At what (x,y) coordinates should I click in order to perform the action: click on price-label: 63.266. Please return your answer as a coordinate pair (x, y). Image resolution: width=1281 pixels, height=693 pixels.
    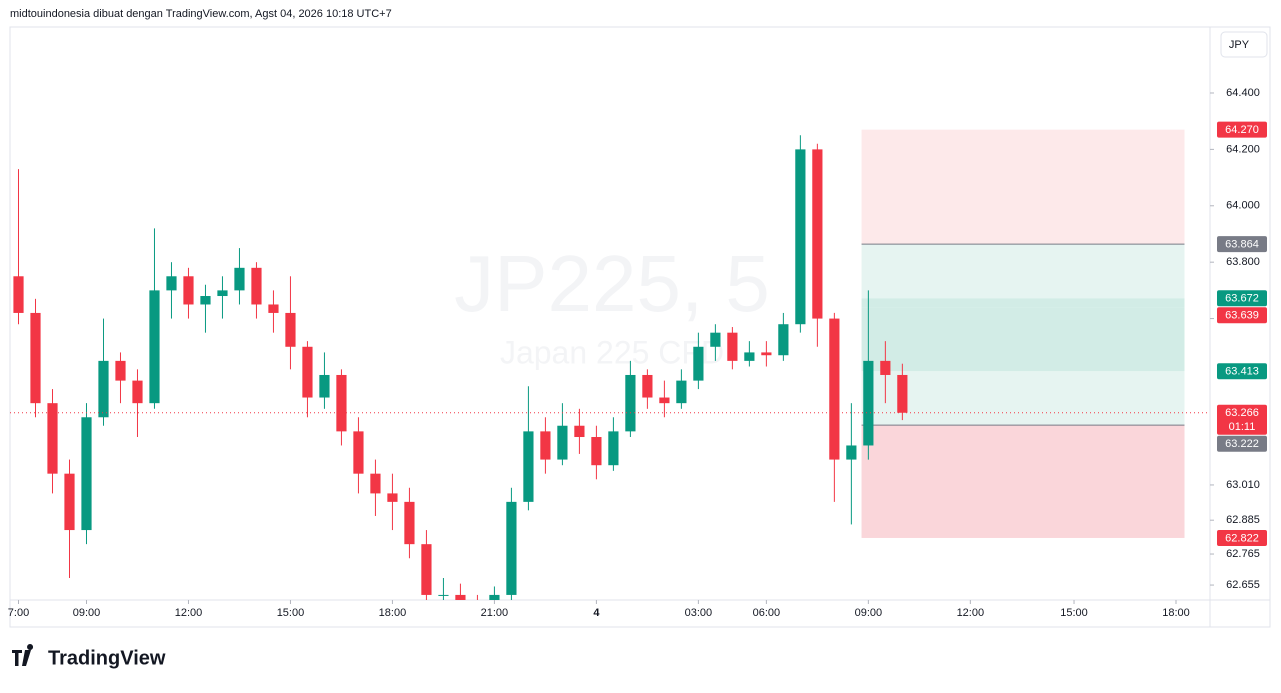
    Looking at the image, I should click on (1242, 413).